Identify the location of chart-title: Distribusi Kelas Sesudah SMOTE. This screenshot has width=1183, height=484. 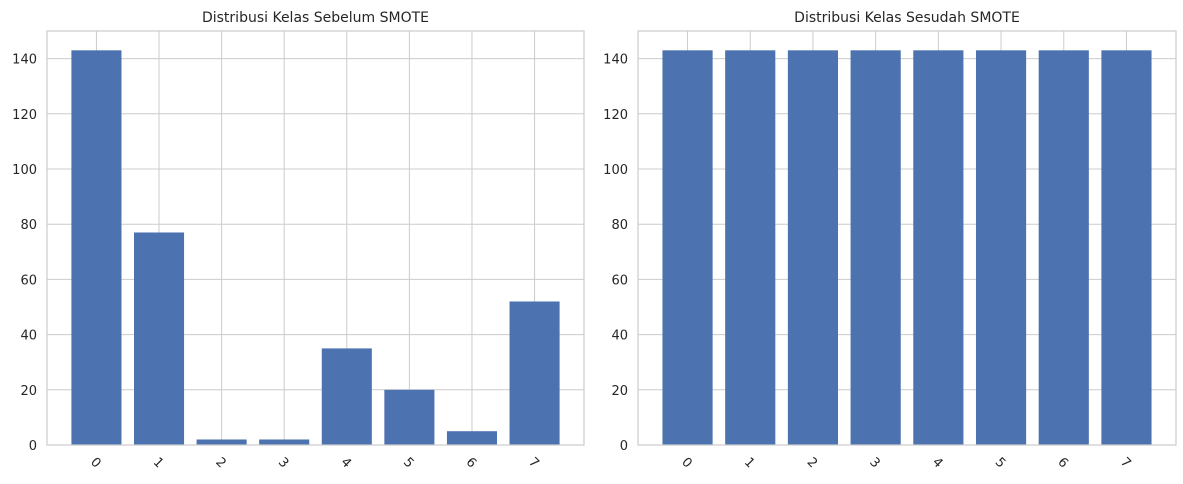
(907, 18).